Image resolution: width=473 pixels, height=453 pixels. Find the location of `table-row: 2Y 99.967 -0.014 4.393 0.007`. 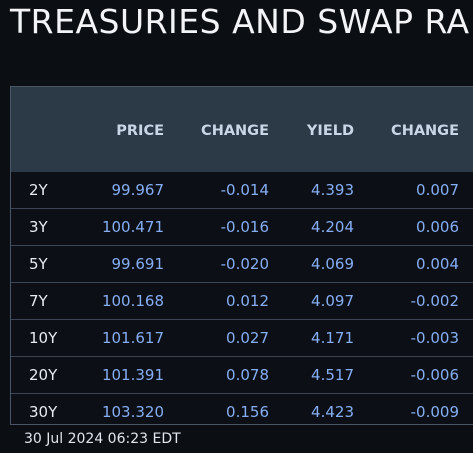

table-row: 2Y 99.967 -0.014 4.393 0.007 is located at coordinates (242, 190).